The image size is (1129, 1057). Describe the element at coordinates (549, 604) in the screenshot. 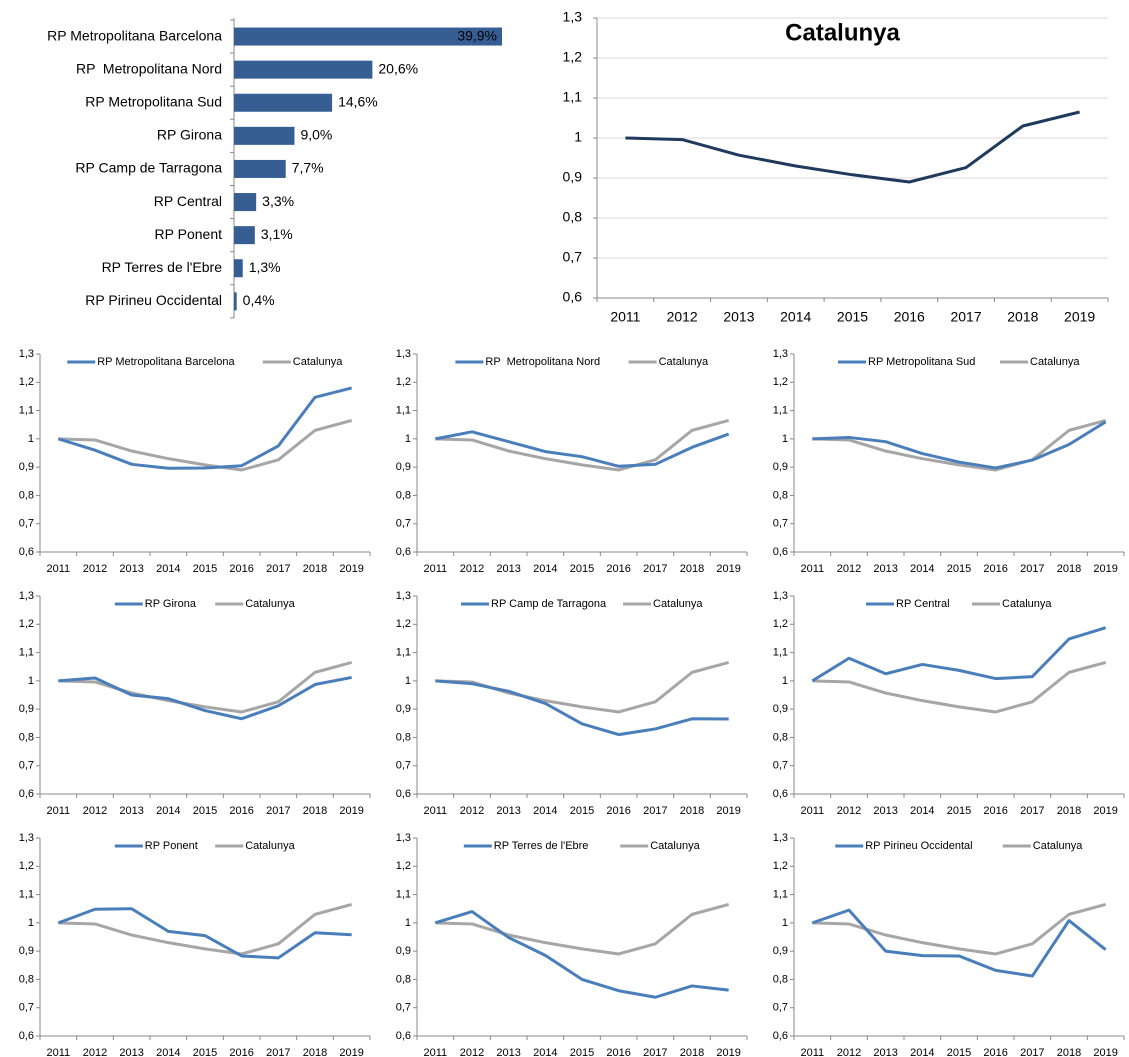

I see `legend-label: RP Camp de Tarragona` at that location.